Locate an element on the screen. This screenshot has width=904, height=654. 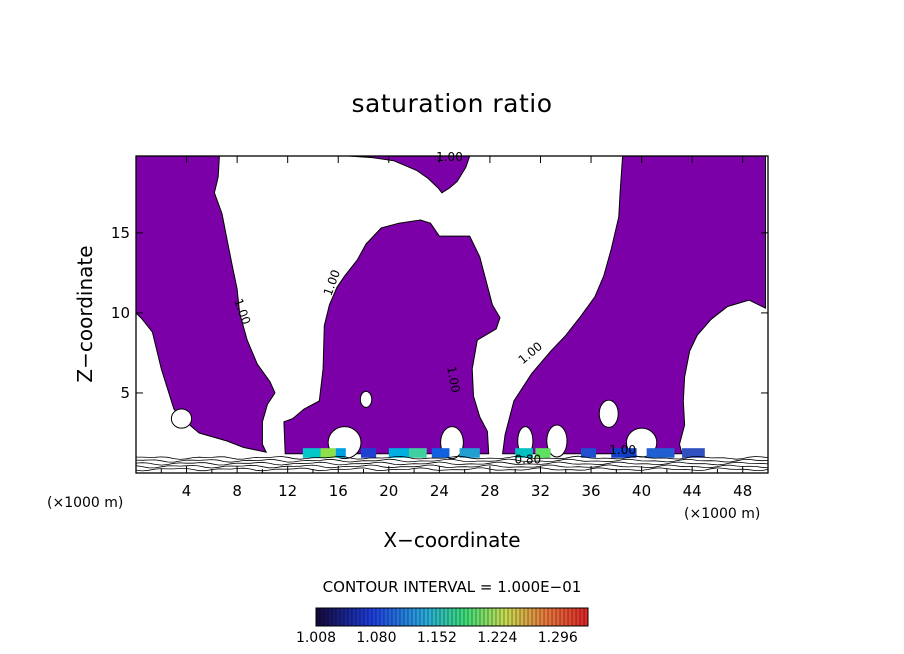
y-axis-label: Z−coordinate is located at coordinates (85, 313).